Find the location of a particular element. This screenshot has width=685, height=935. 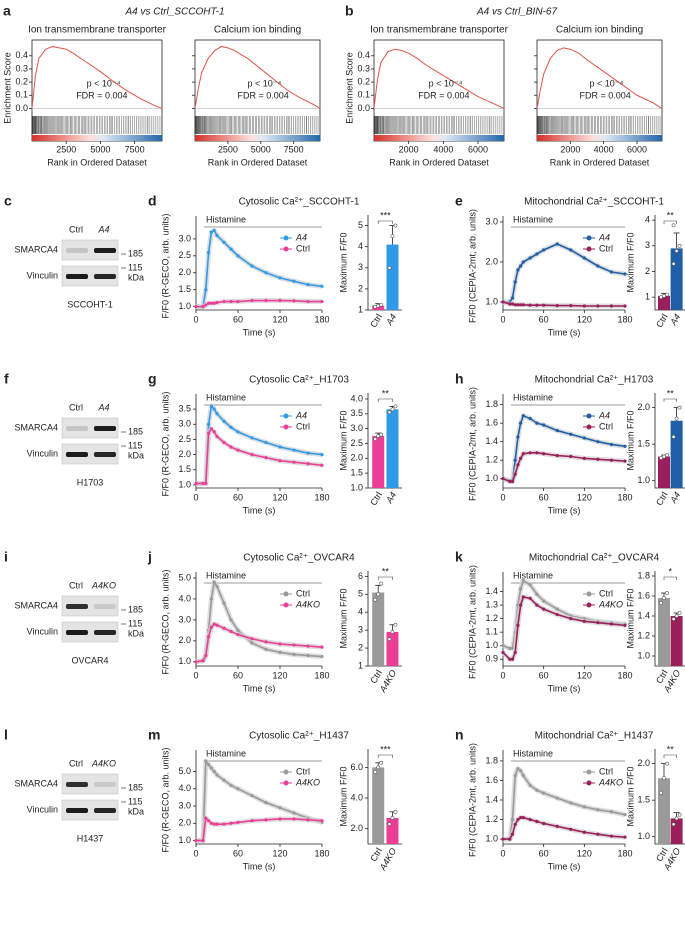

significance: ** is located at coordinates (671, 393).